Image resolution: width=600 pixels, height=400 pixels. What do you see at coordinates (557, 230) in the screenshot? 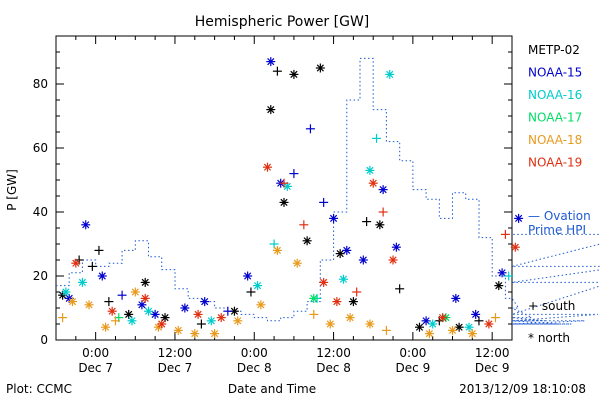
I see `legend-ovation-line2: Prime HPI` at bounding box center [557, 230].